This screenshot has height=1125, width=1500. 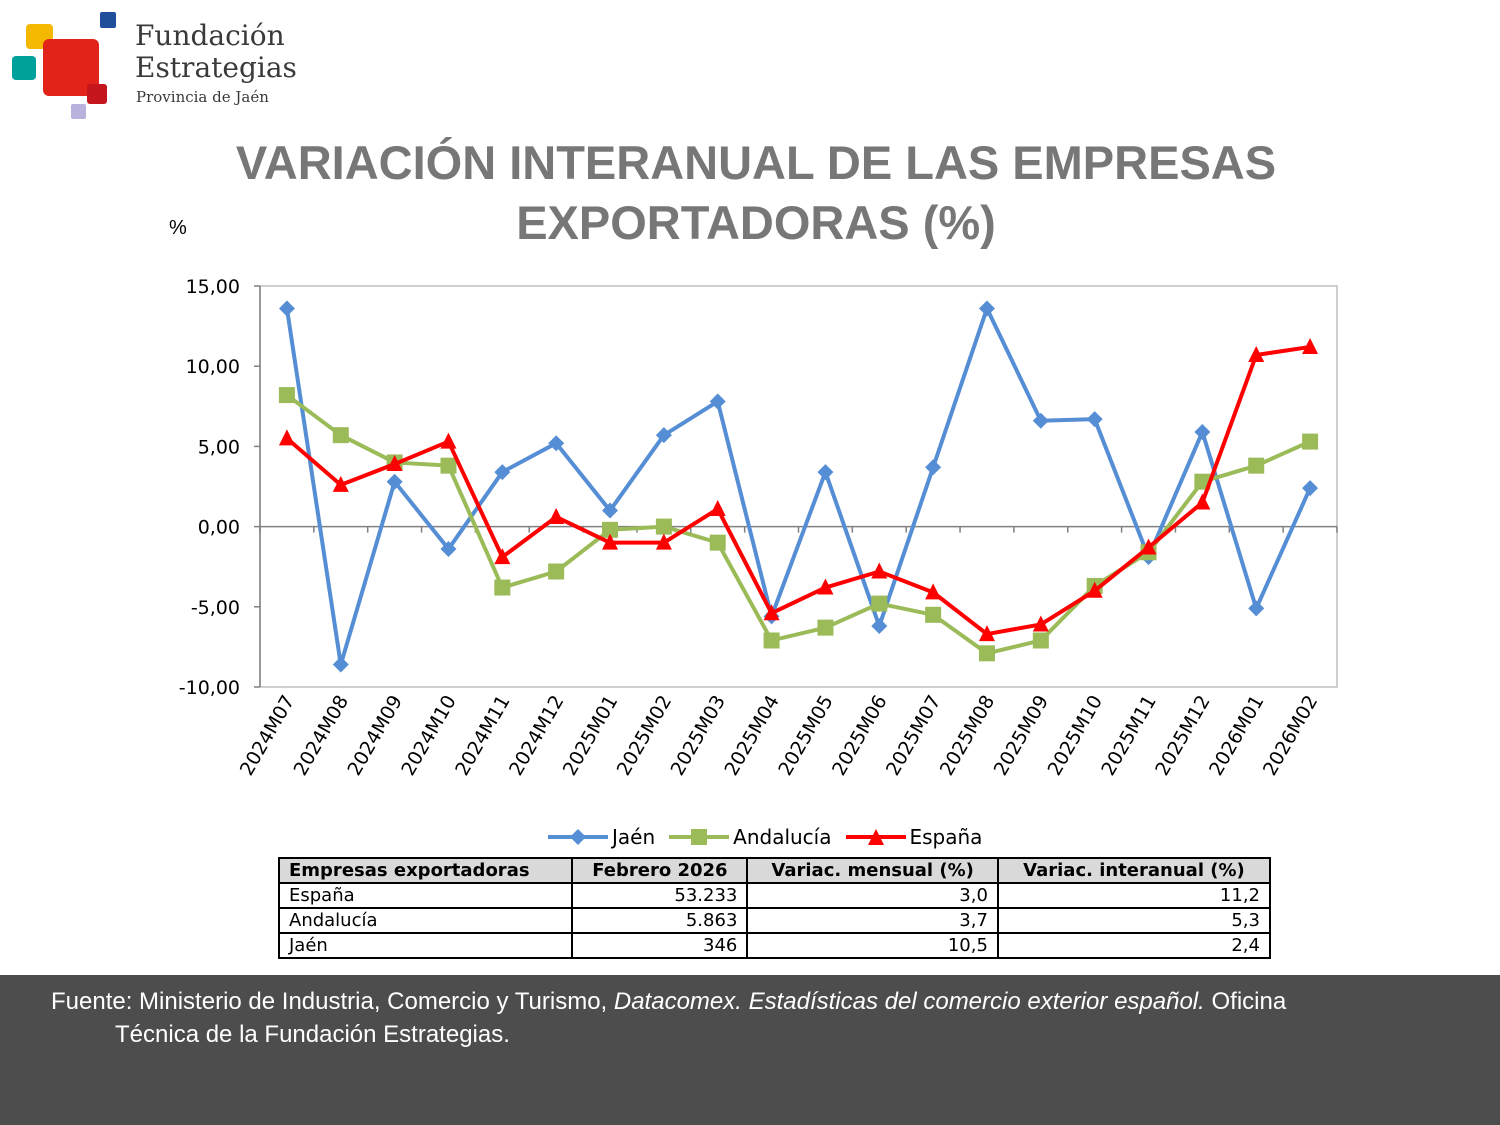 I want to click on logo-line-1: Fundación, so click(x=210, y=35).